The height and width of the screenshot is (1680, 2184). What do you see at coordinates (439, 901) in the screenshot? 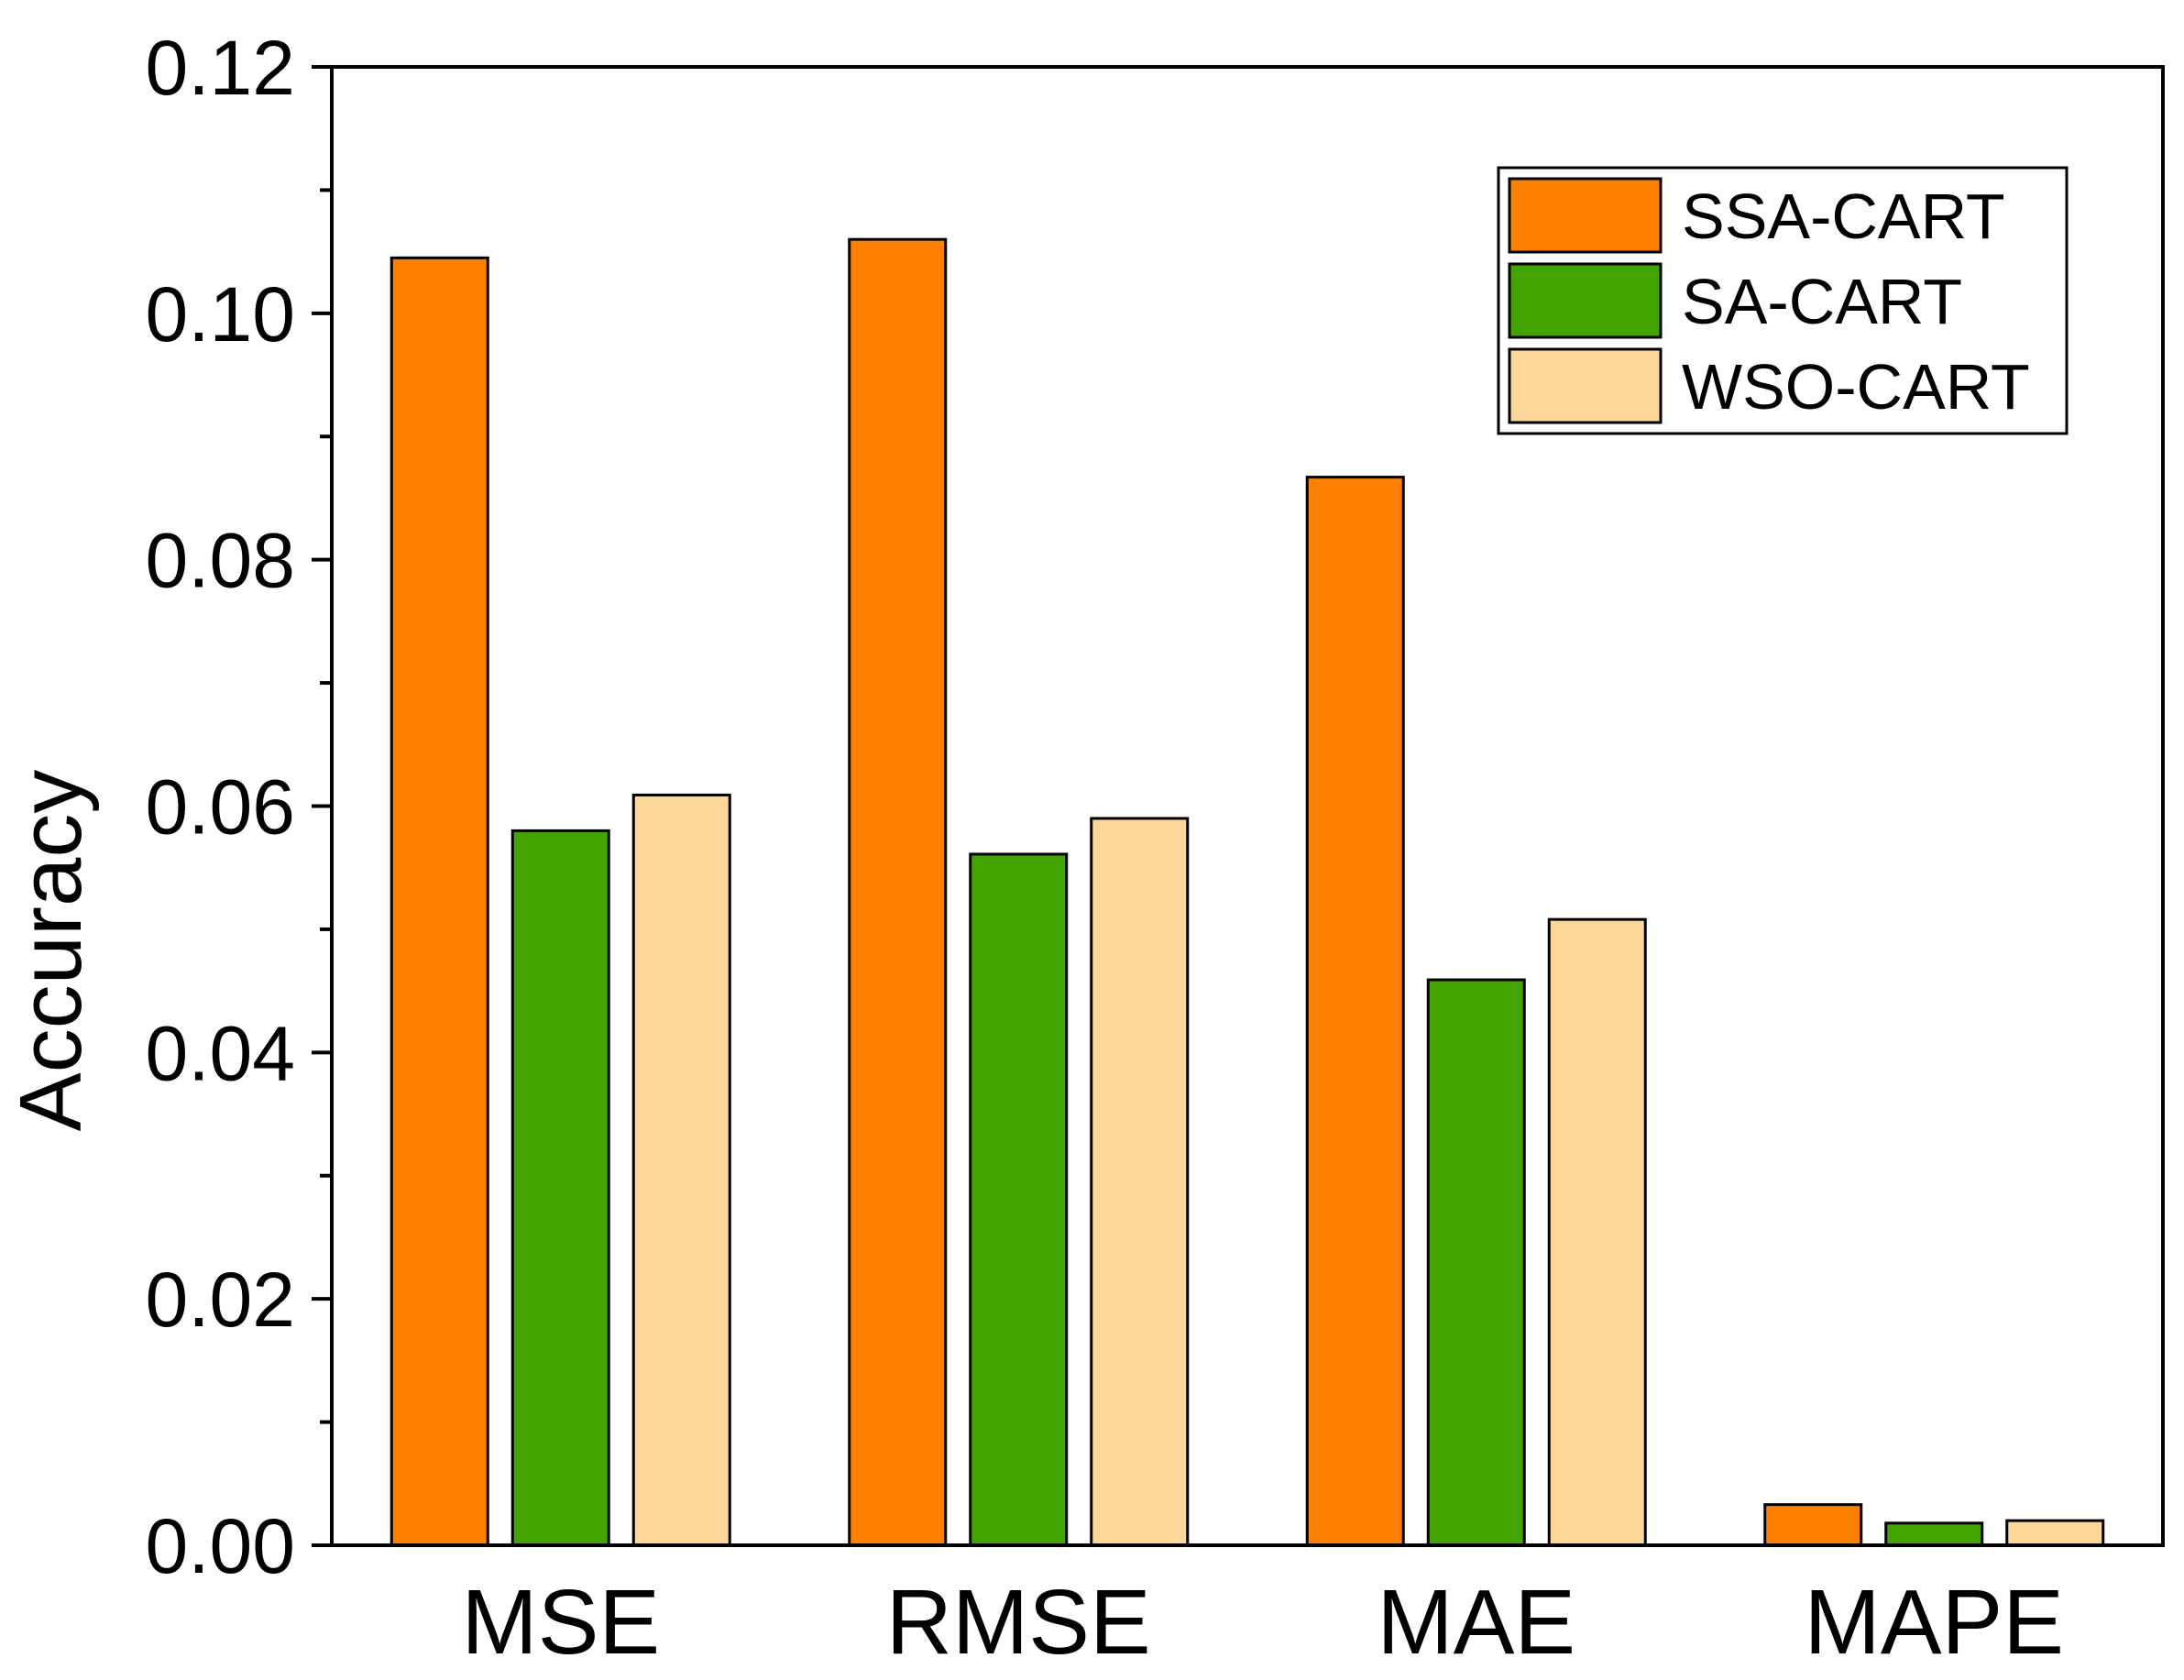
I see `bar-ssa-cart-mse` at bounding box center [439, 901].